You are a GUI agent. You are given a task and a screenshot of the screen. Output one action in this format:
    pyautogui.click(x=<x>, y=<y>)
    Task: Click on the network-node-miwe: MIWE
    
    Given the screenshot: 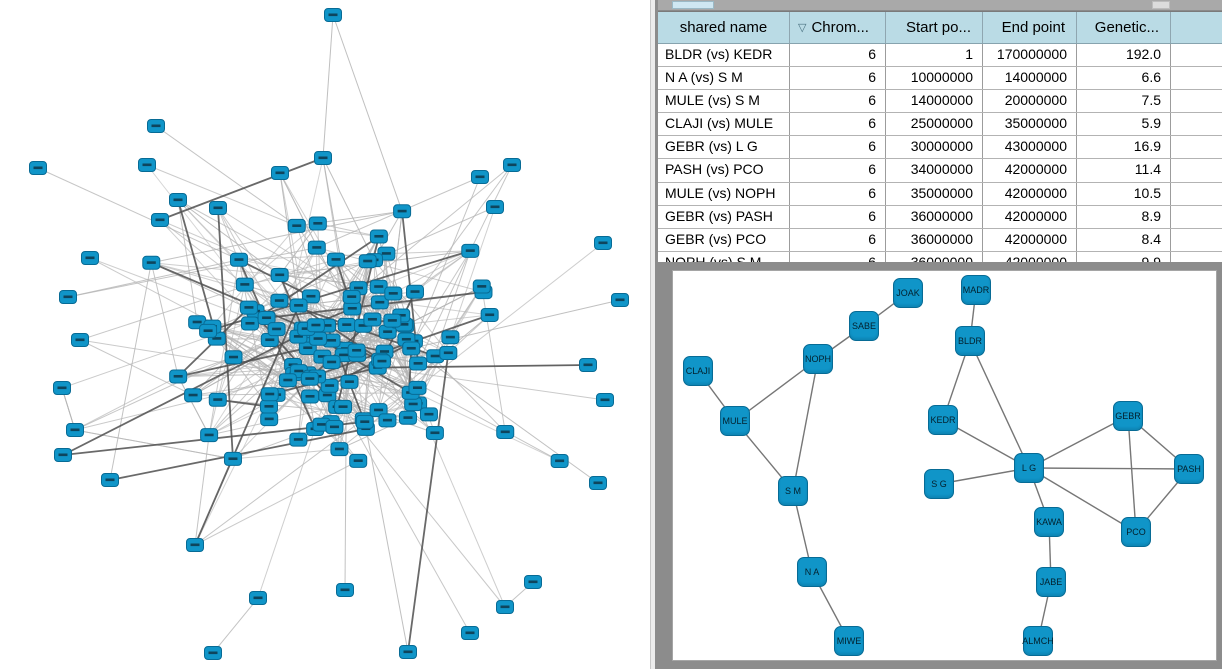 What is the action you would take?
    pyautogui.click(x=849, y=641)
    